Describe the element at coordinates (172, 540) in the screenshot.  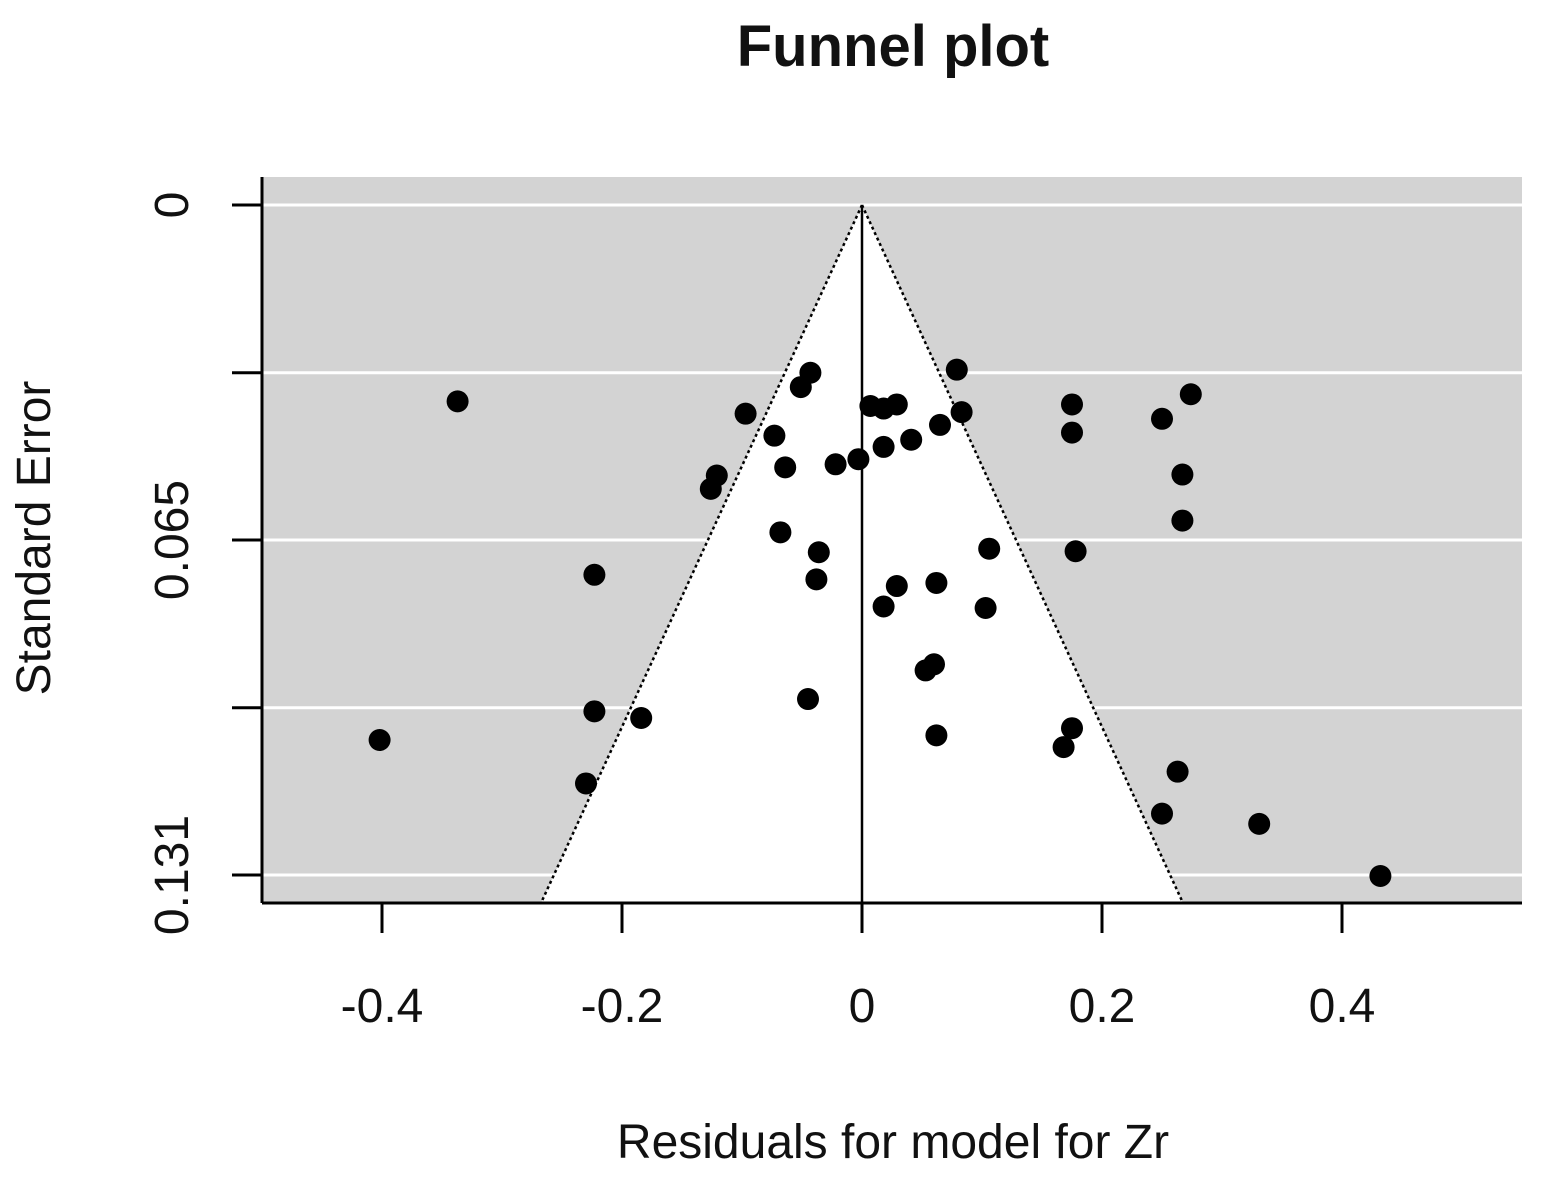
I see `y-tick-label: 0.065` at that location.